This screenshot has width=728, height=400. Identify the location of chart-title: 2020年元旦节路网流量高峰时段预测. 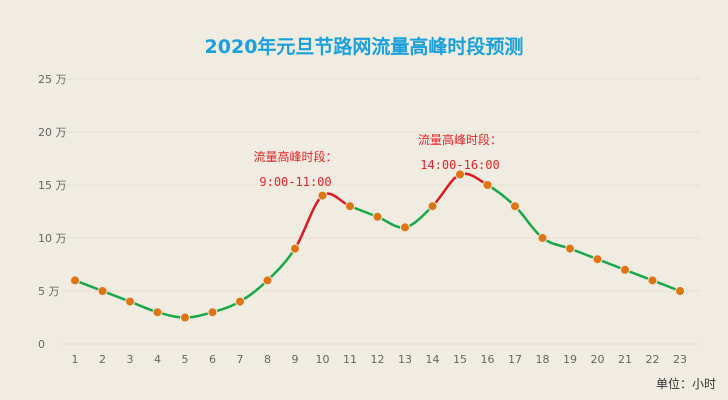
(364, 47).